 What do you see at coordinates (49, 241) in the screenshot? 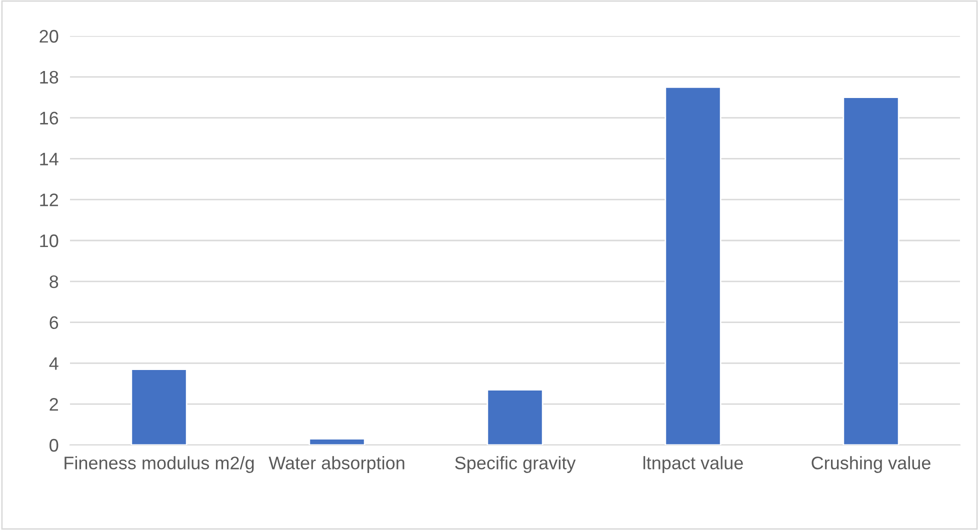
I see `y-tick-label: 10` at bounding box center [49, 241].